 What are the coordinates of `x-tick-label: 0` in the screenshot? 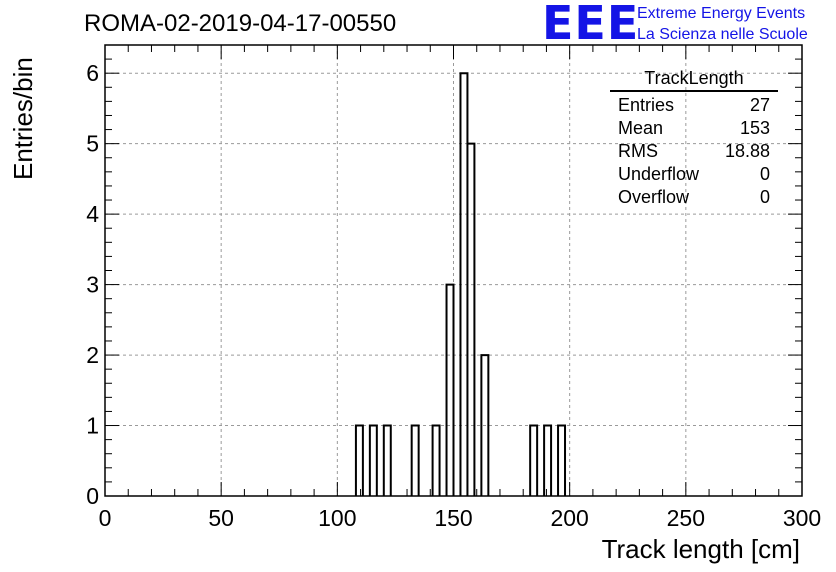 It's located at (105, 518).